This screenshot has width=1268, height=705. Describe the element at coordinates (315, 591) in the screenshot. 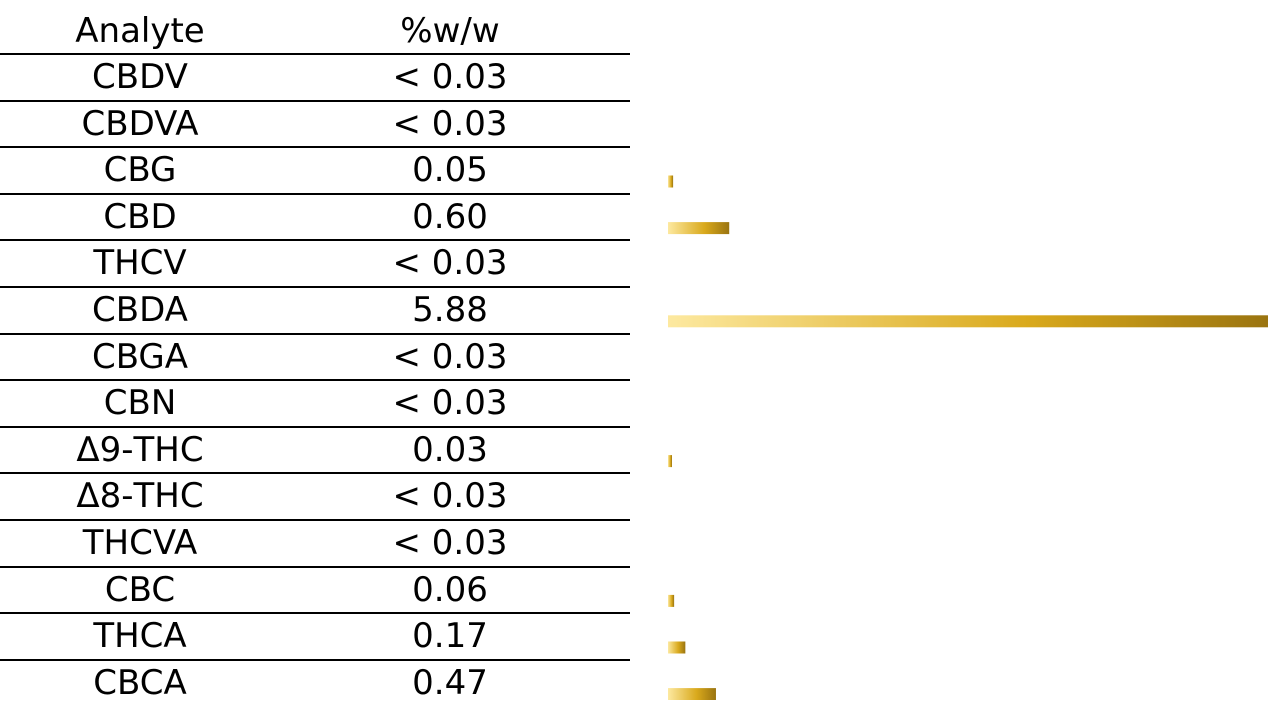

I see `table-row: CBC 0.06` at that location.